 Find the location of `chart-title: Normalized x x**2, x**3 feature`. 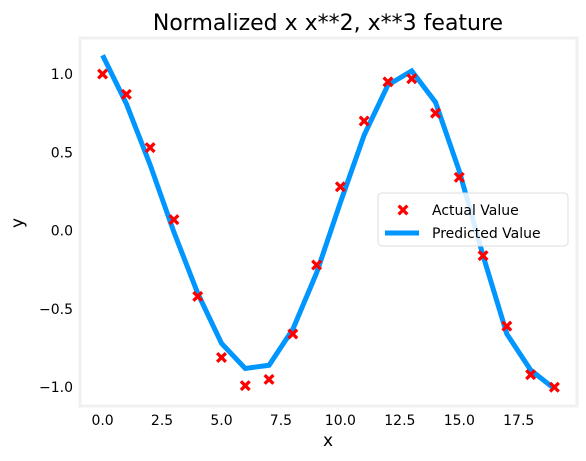

chart-title: Normalized x x**2, x**3 feature is located at coordinates (328, 23).